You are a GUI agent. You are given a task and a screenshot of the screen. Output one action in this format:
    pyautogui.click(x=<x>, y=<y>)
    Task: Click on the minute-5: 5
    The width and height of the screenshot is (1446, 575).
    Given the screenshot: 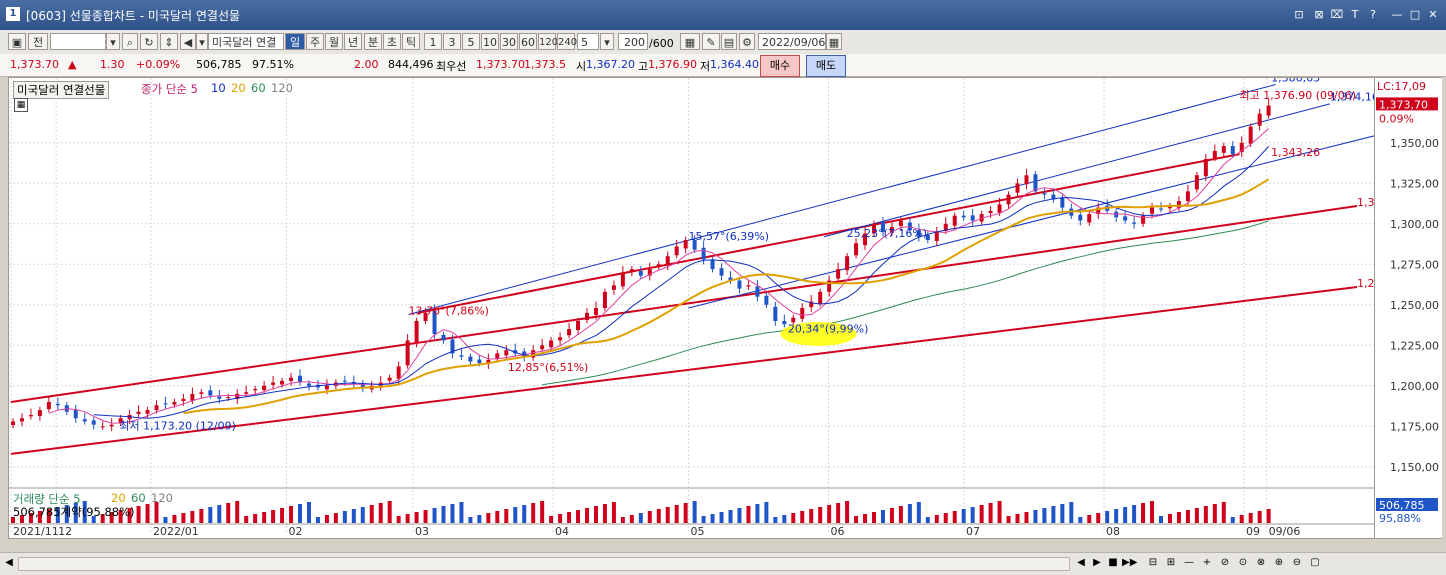 What is the action you would take?
    pyautogui.click(x=471, y=41)
    